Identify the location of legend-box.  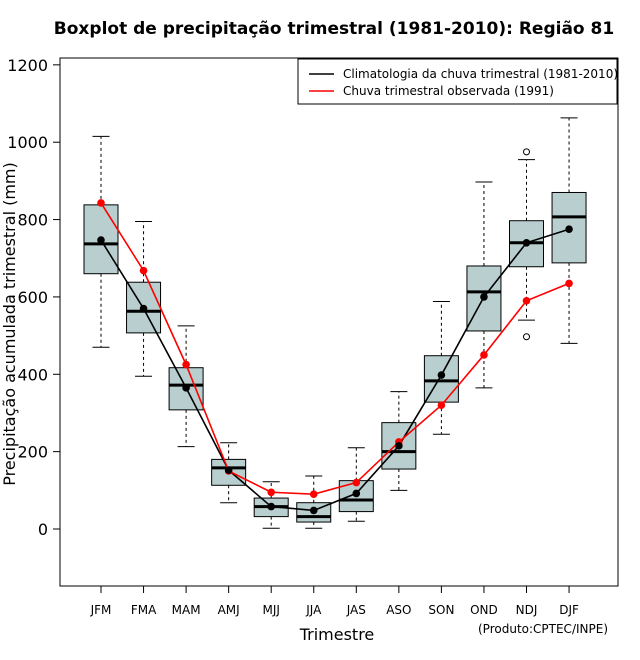
(457, 81).